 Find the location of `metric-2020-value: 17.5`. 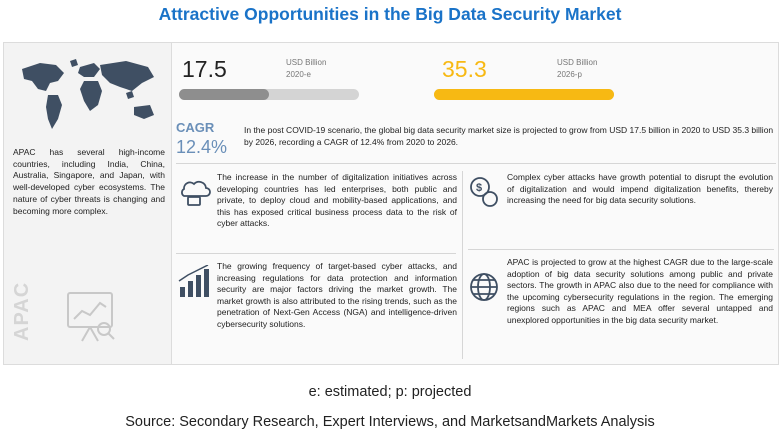

metric-2020-value: 17.5 is located at coordinates (204, 69).